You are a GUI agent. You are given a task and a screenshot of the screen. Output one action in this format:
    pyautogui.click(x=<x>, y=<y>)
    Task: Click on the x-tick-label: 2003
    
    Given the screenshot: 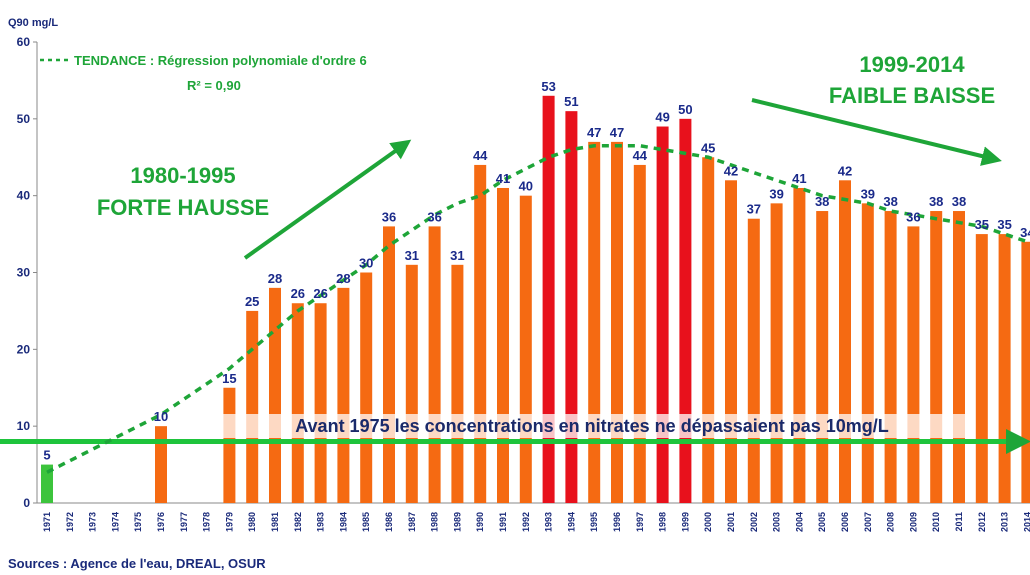 What is the action you would take?
    pyautogui.click(x=777, y=522)
    